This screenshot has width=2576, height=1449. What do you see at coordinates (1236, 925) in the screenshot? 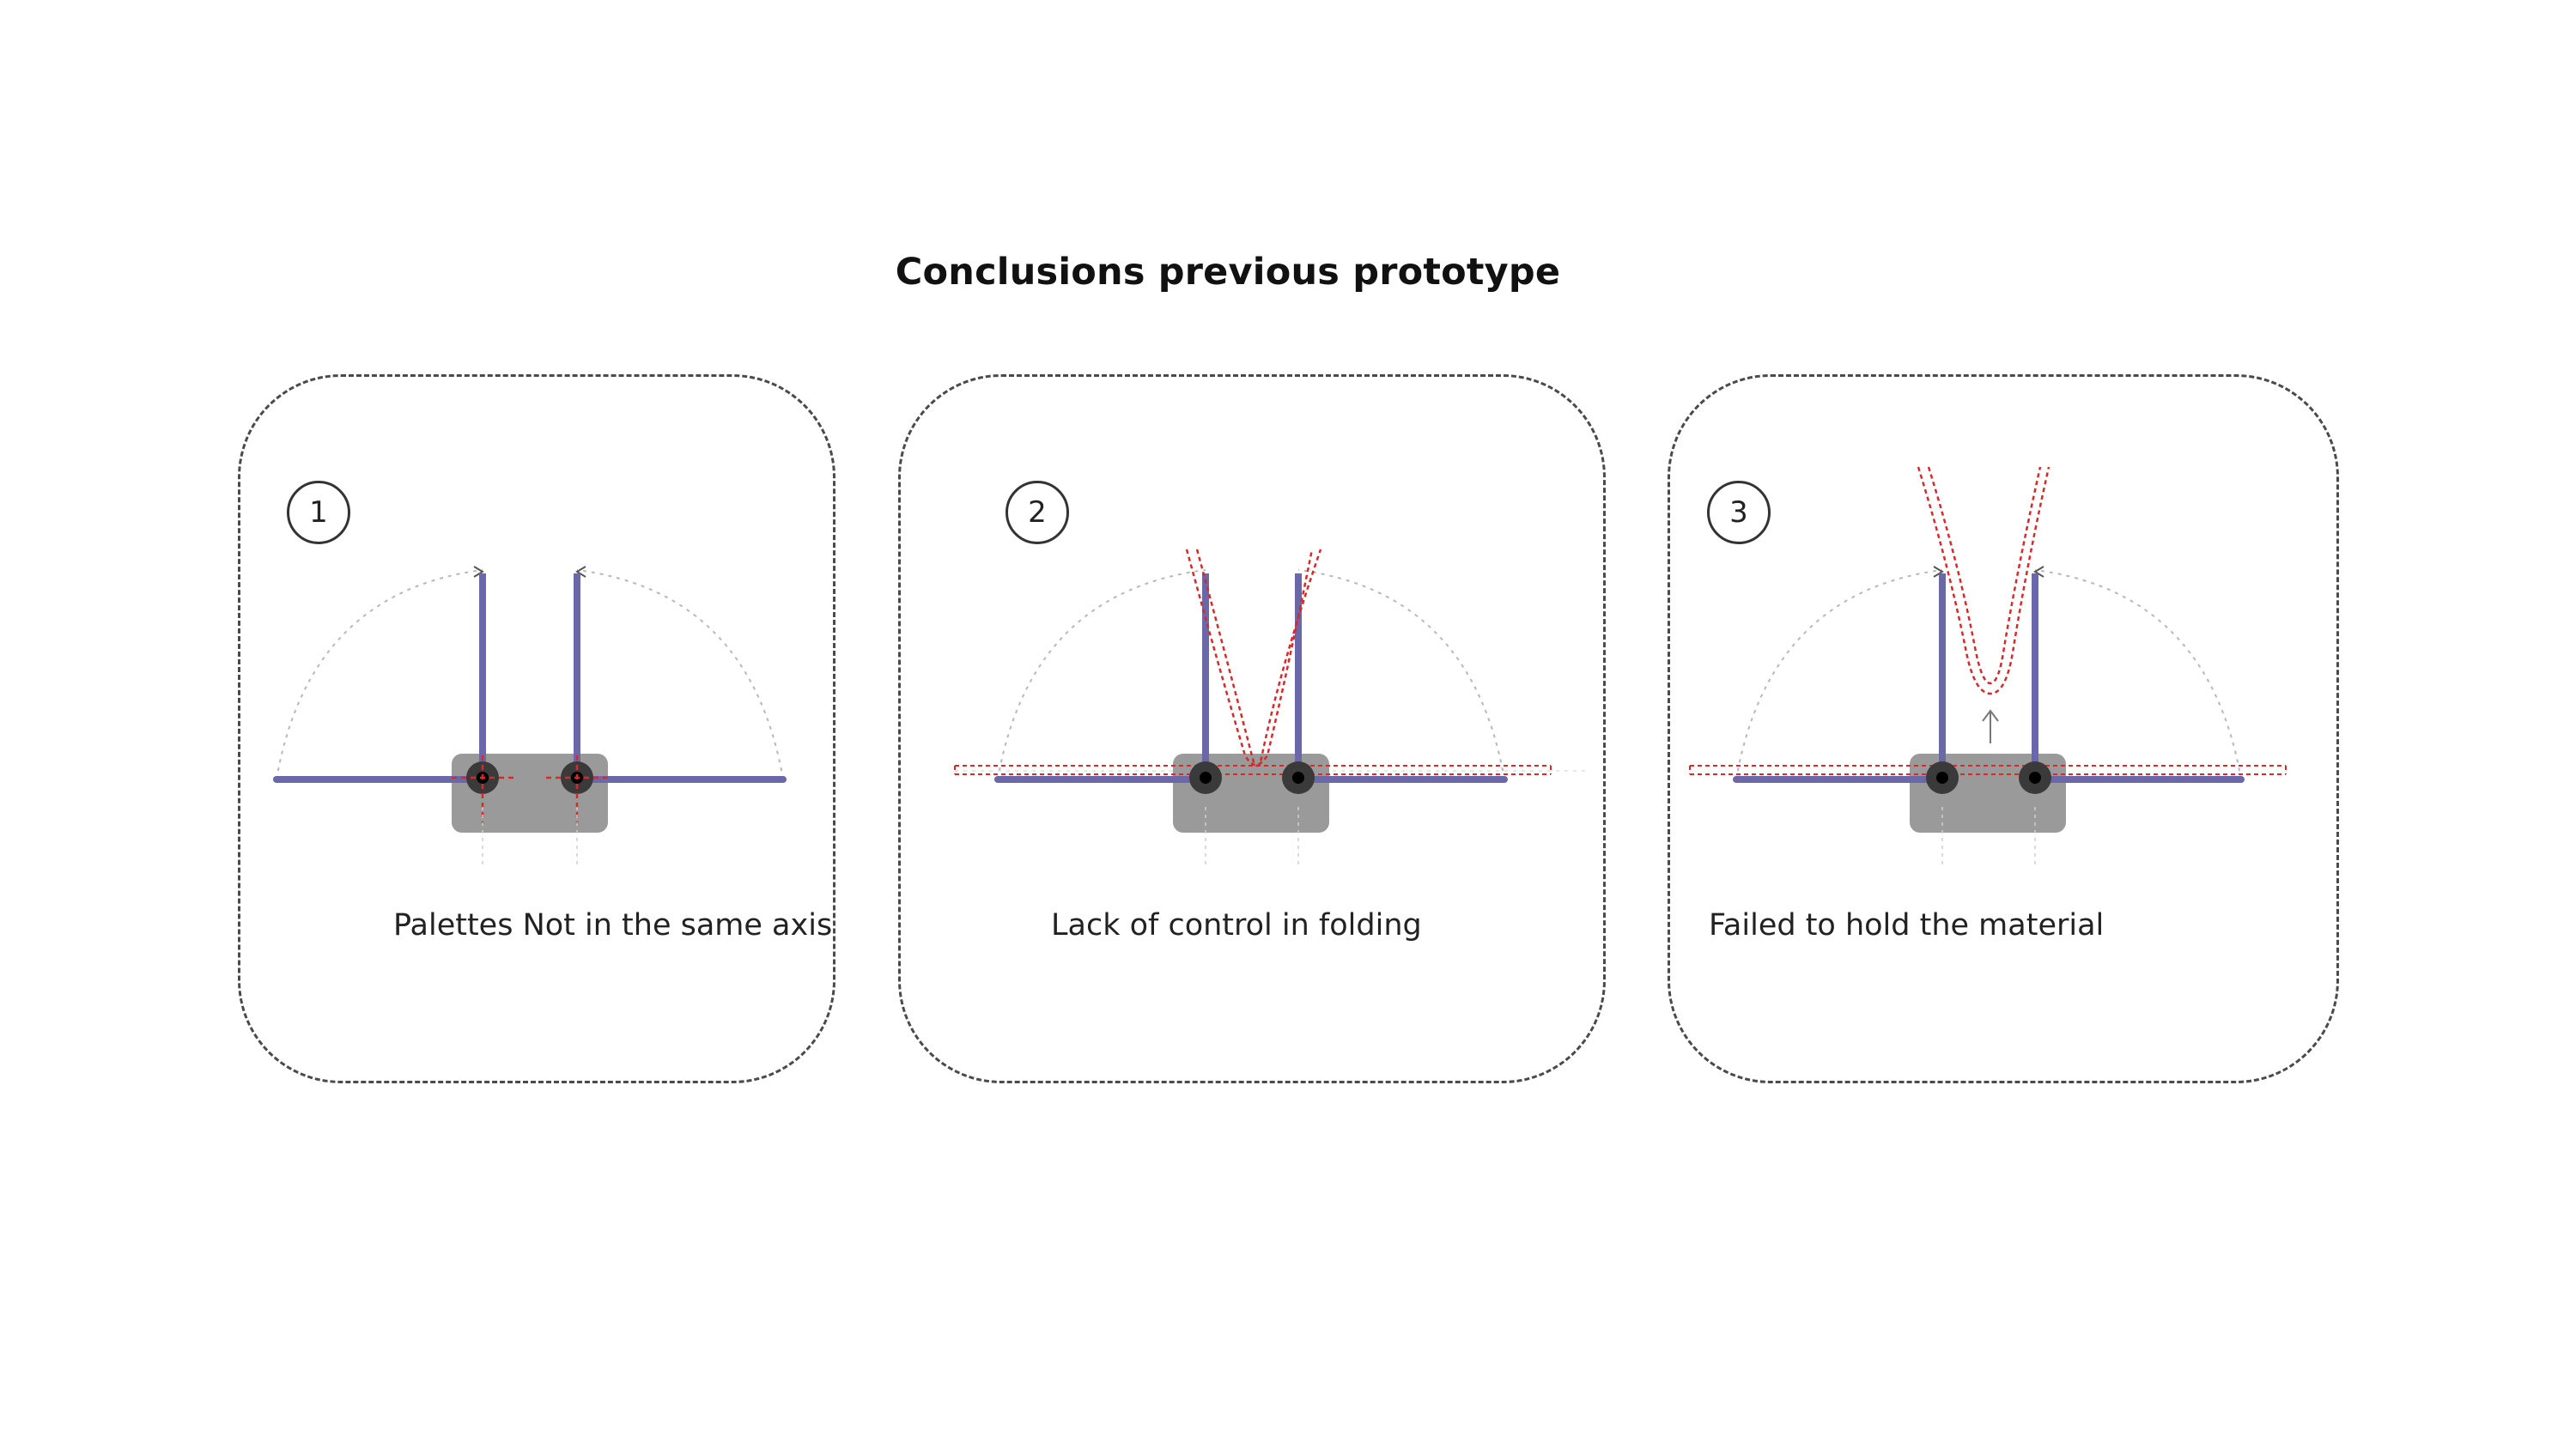
I see `caption-folding-control: Lack of control in folding` at bounding box center [1236, 925].